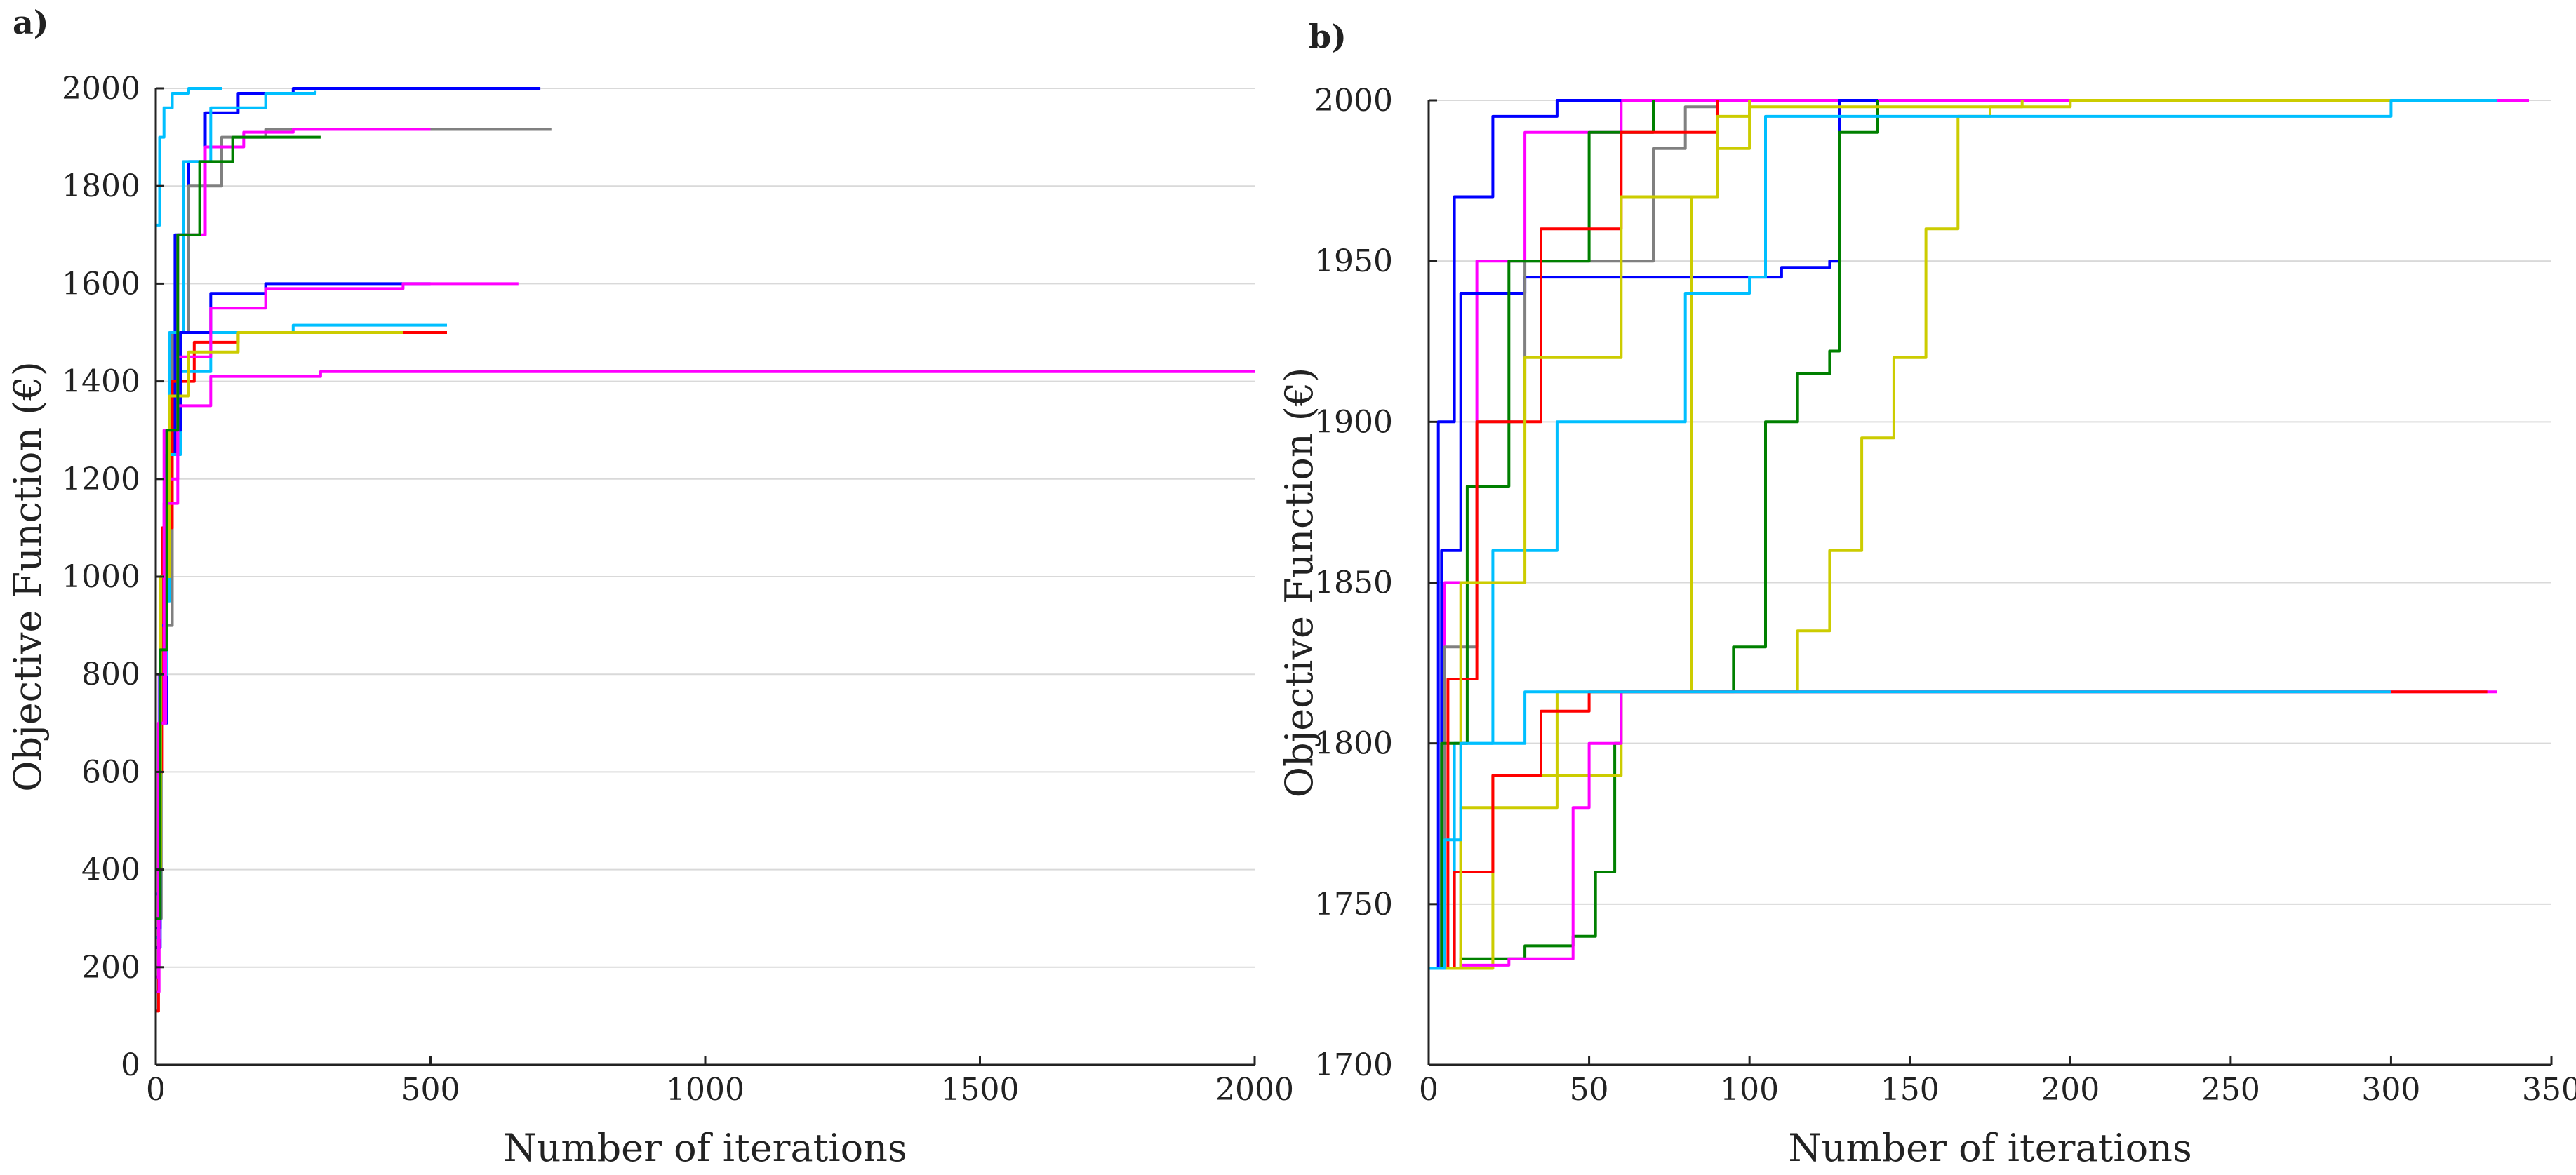 The image size is (2576, 1175). What do you see at coordinates (101, 577) in the screenshot?
I see `y-tick-label-a-5: 1000` at bounding box center [101, 577].